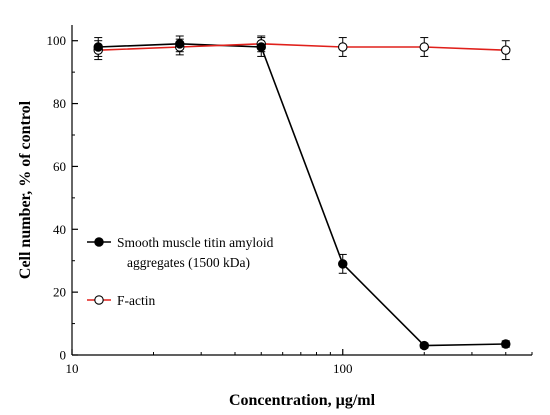  What do you see at coordinates (59, 292) in the screenshot?
I see `y-tick-label: 20` at bounding box center [59, 292].